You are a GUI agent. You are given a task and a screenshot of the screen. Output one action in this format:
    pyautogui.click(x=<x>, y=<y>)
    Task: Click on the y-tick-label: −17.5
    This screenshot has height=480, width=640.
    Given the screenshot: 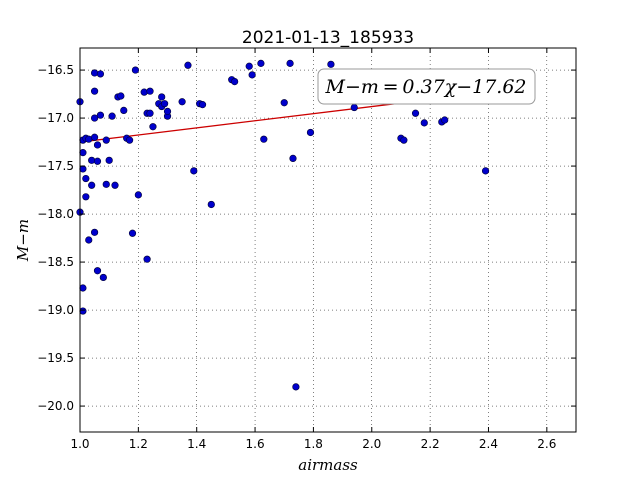 What is the action you would take?
    pyautogui.click(x=55, y=166)
    